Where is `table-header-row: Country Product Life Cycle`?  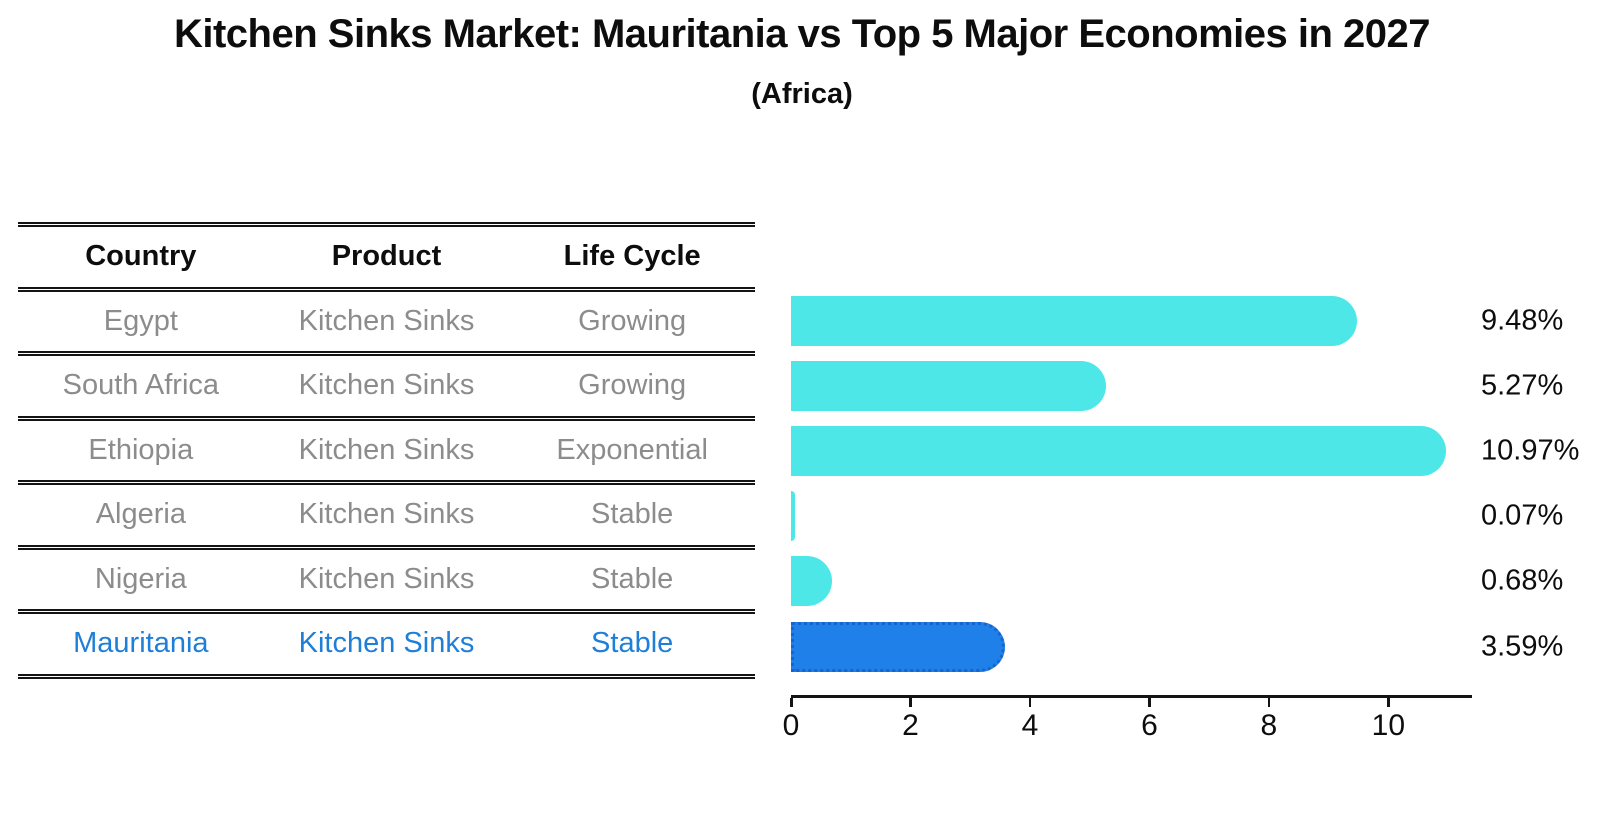
table-header-row: Country Product Life Cycle is located at coordinates (386, 257).